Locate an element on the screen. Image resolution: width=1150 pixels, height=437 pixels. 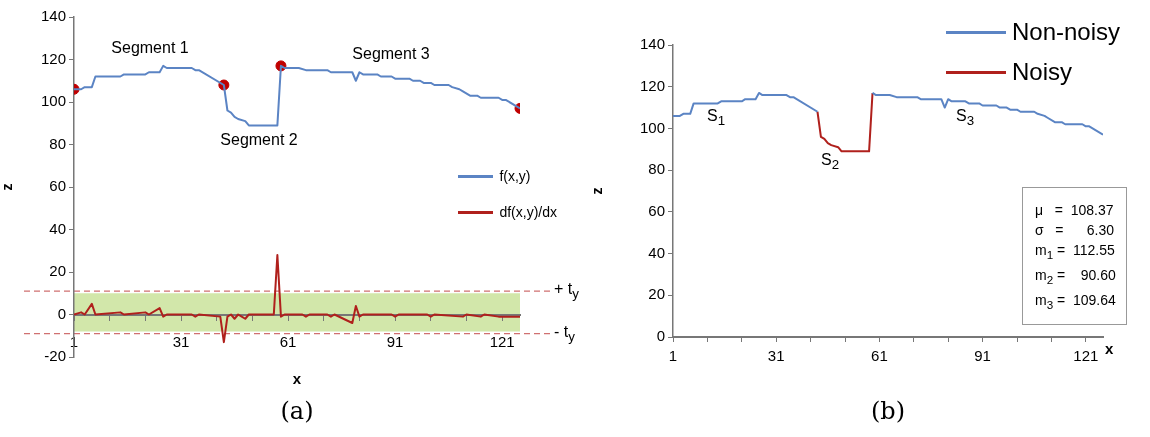
annotation: S$_{1}$ is located at coordinates (716, 118).